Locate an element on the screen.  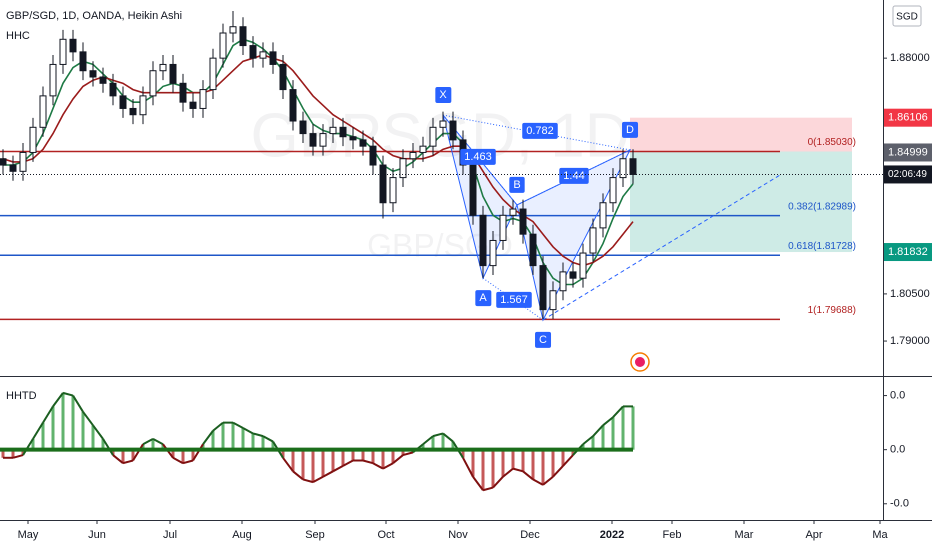
fib-label: 0(1.85030) is located at coordinates (832, 142).